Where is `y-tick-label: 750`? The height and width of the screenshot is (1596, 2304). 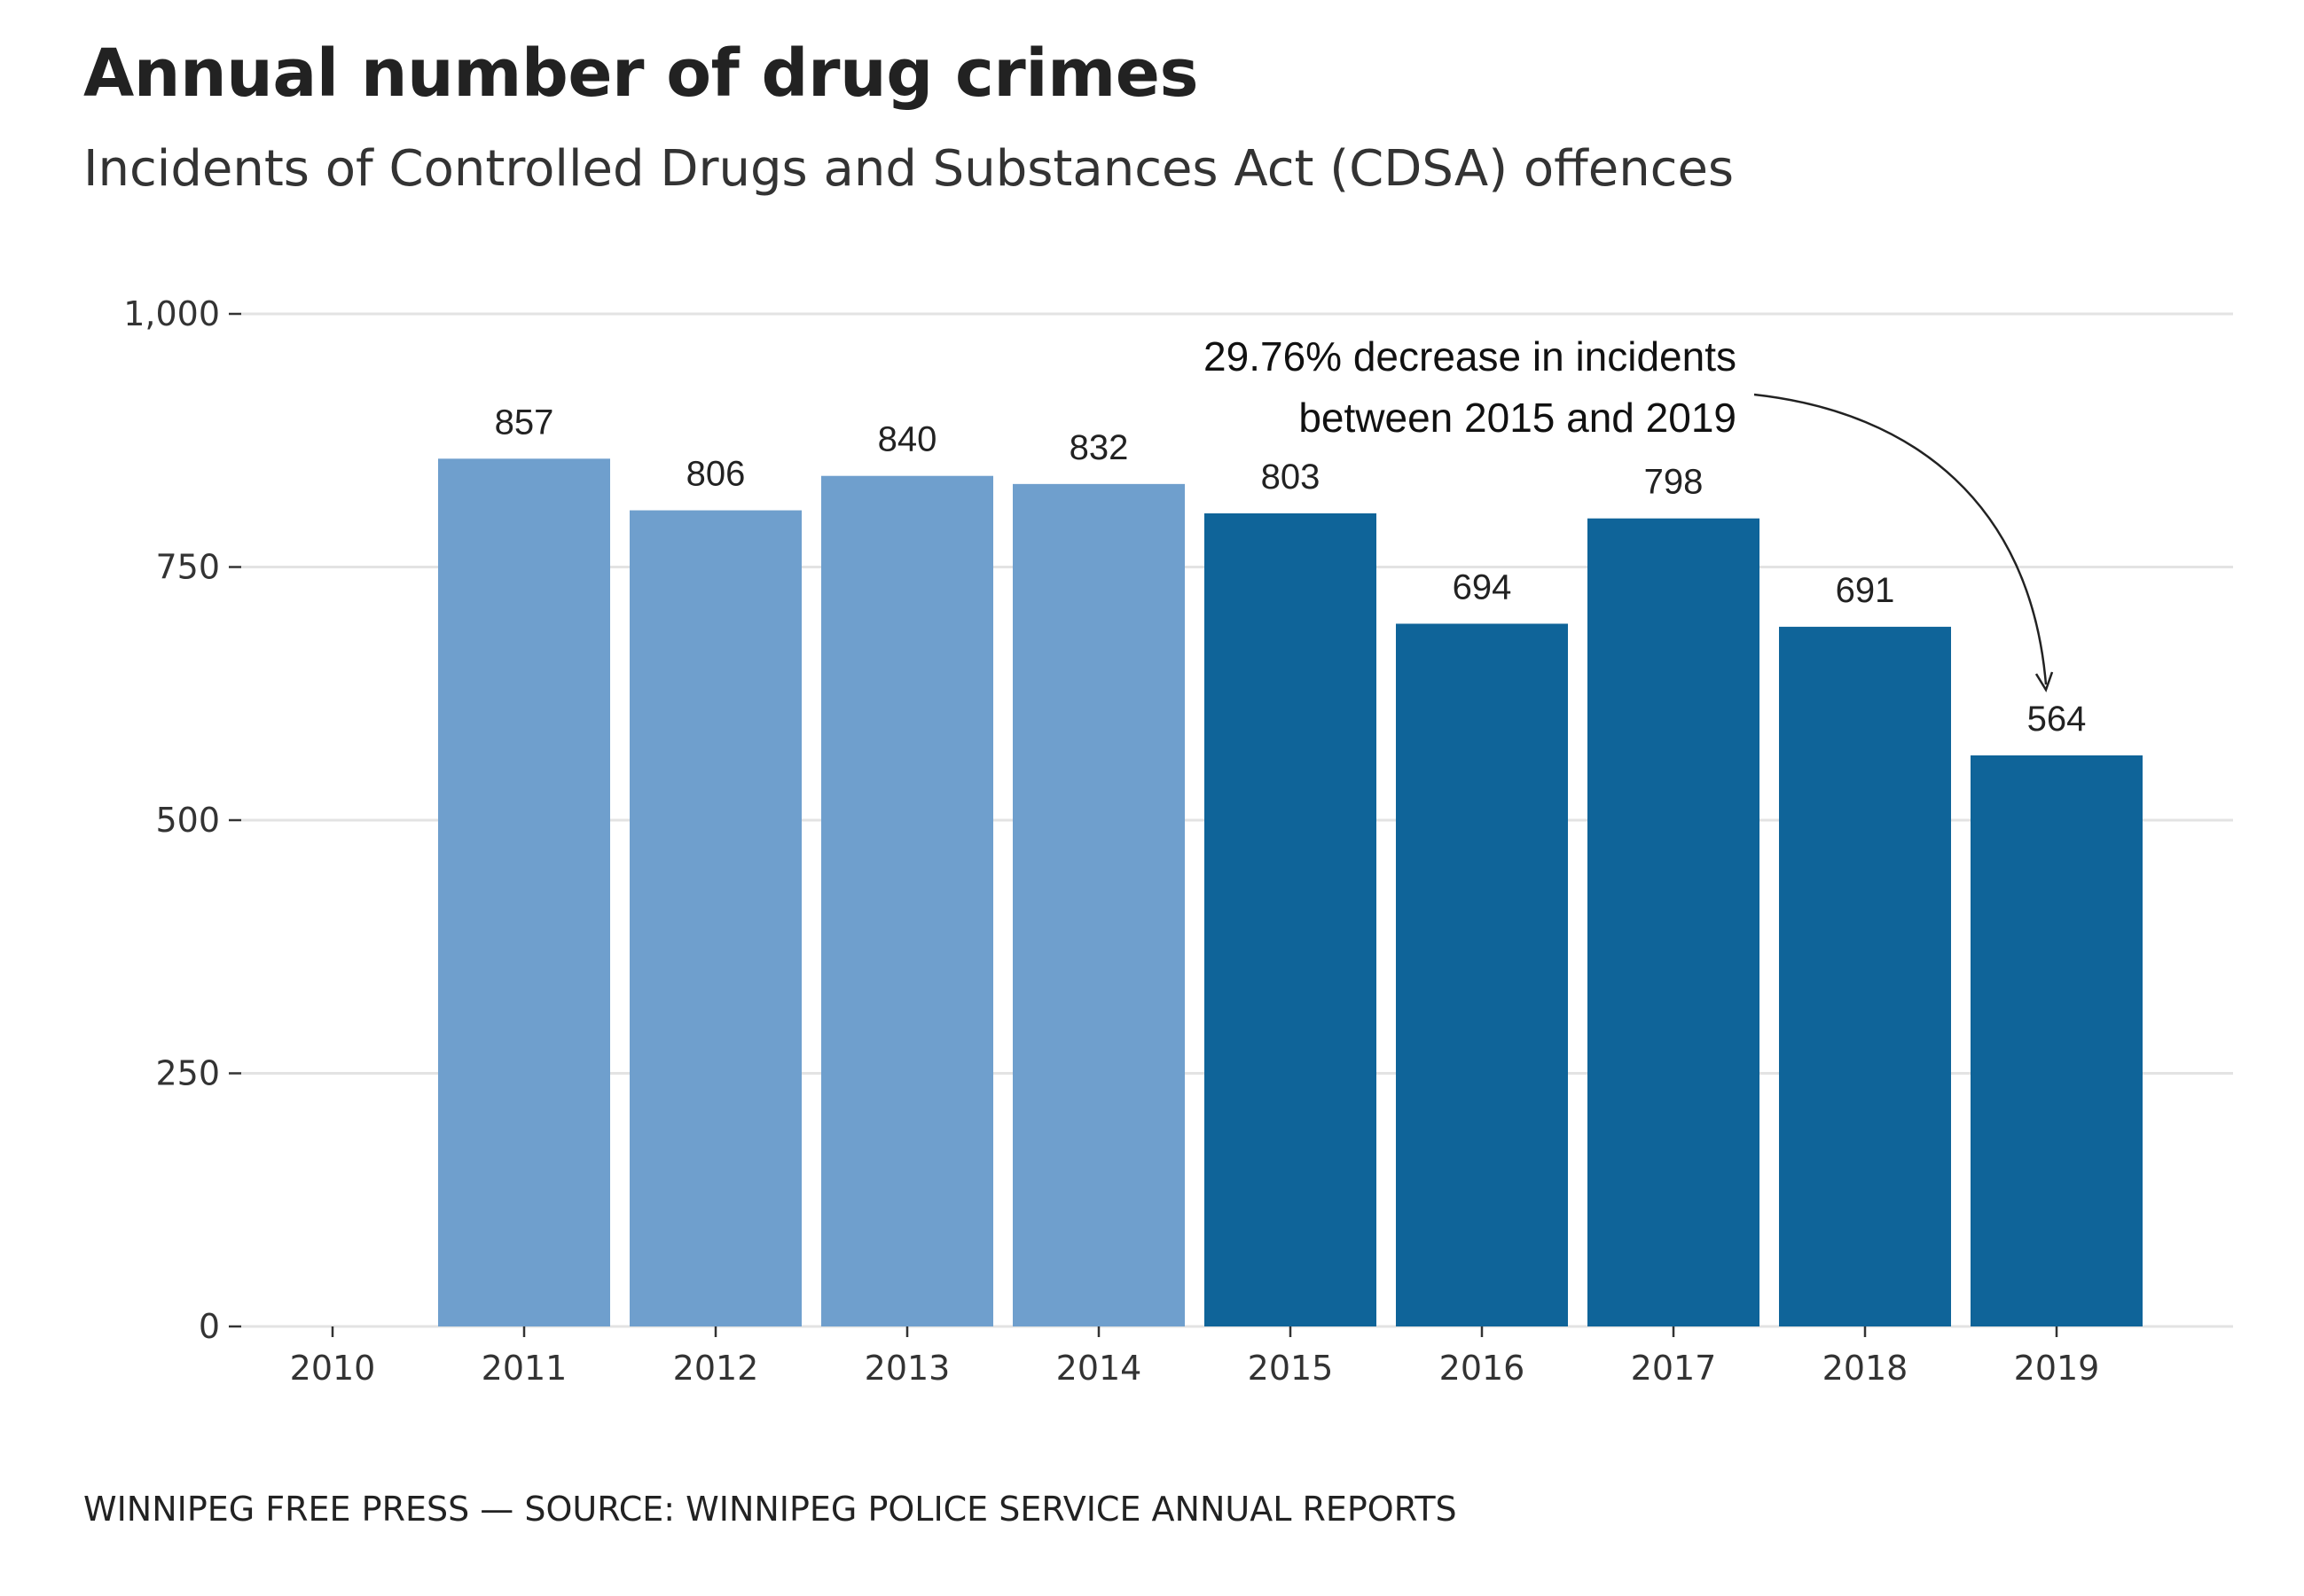 y-tick-label: 750 is located at coordinates (187, 567).